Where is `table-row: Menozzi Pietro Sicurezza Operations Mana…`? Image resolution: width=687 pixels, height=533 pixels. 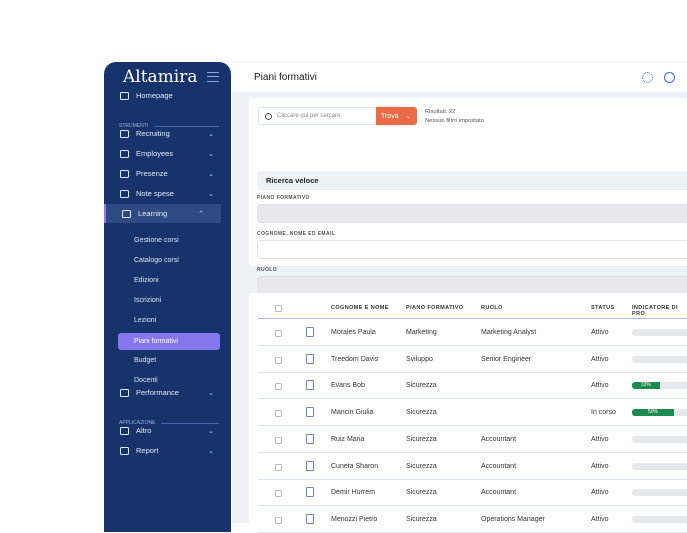
table-row: Menozzi Pietro Sicurezza Operations Mana… is located at coordinates (472, 519).